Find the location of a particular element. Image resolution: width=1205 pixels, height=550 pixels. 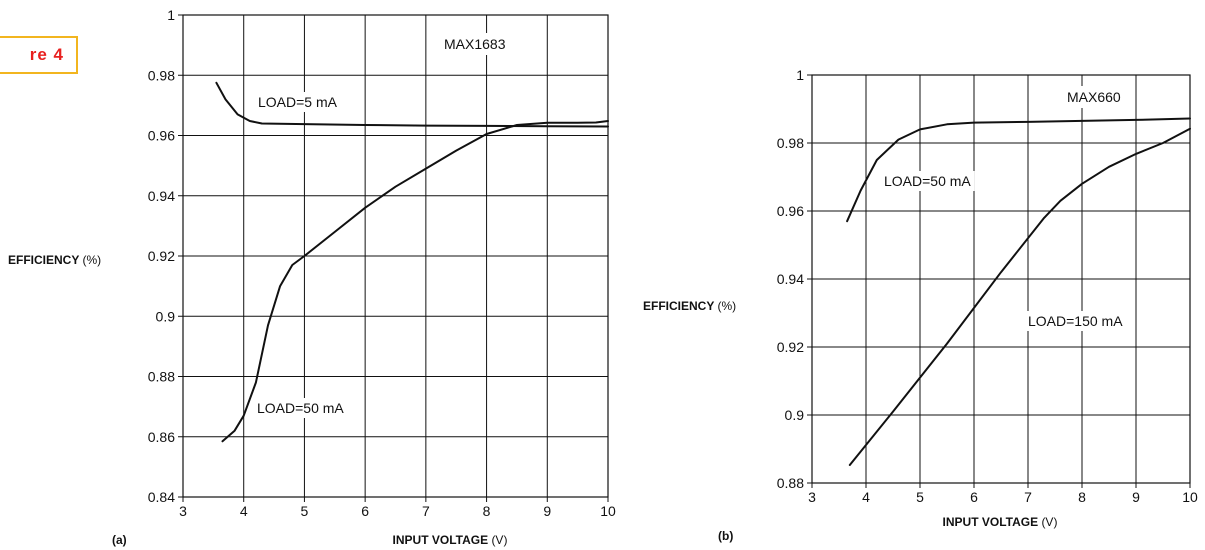

device-annotation: MAX1683 is located at coordinates (475, 44).